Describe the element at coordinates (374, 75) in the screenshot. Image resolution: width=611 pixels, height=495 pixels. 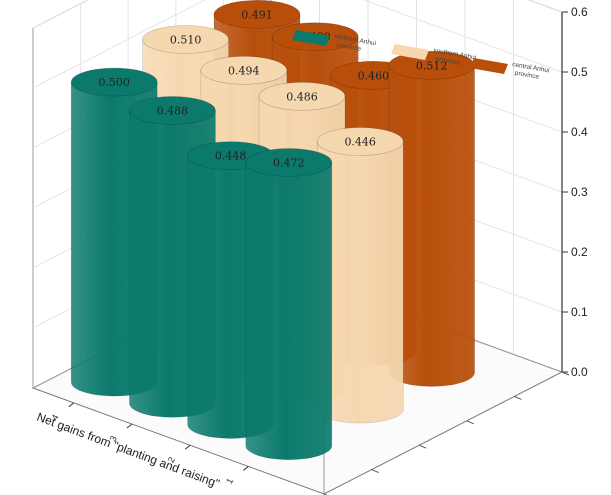
I see `data-label-central-2: 0.460` at that location.